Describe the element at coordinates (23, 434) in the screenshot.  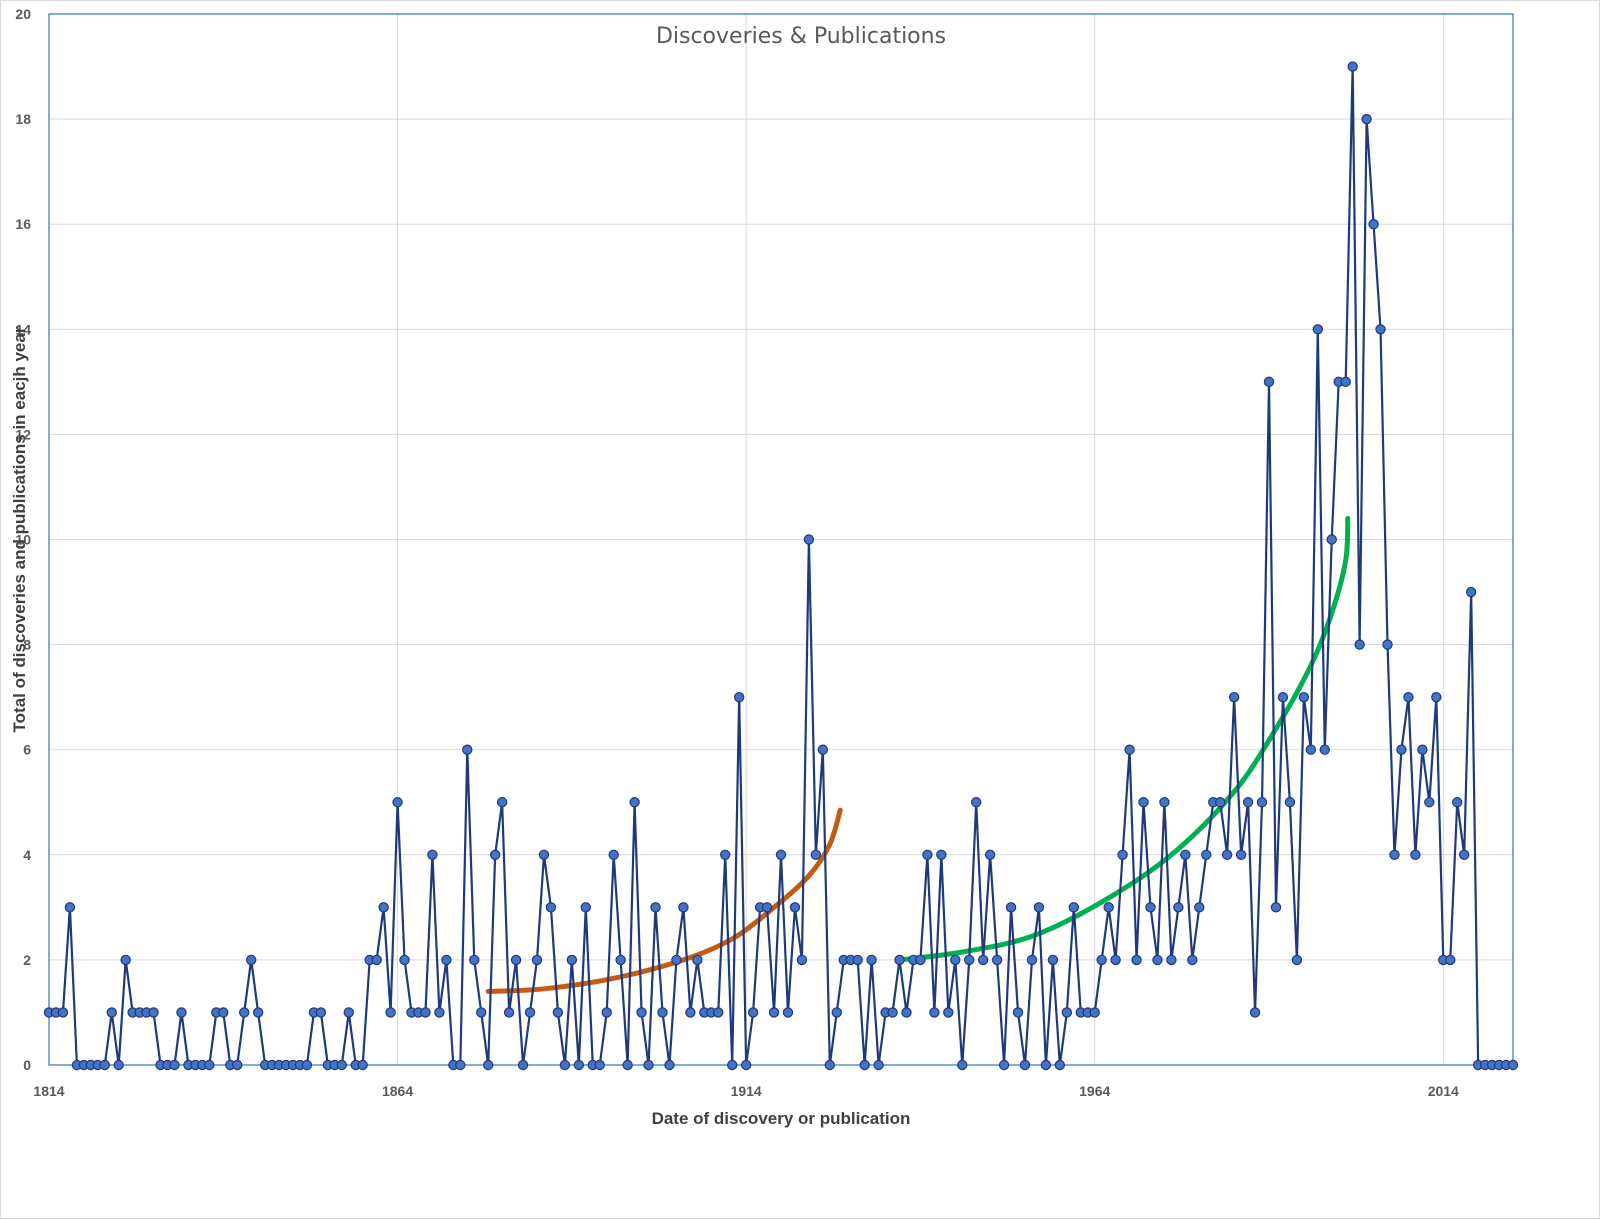
I see `y-tick-label: 12` at that location.